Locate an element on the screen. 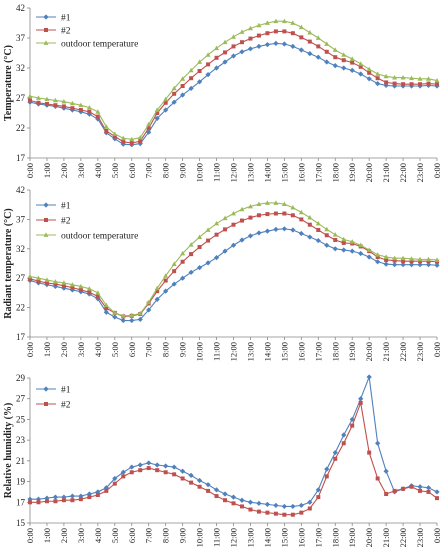 The height and width of the screenshot is (550, 442). x-tick-label: 16:00 is located at coordinates (301, 537).